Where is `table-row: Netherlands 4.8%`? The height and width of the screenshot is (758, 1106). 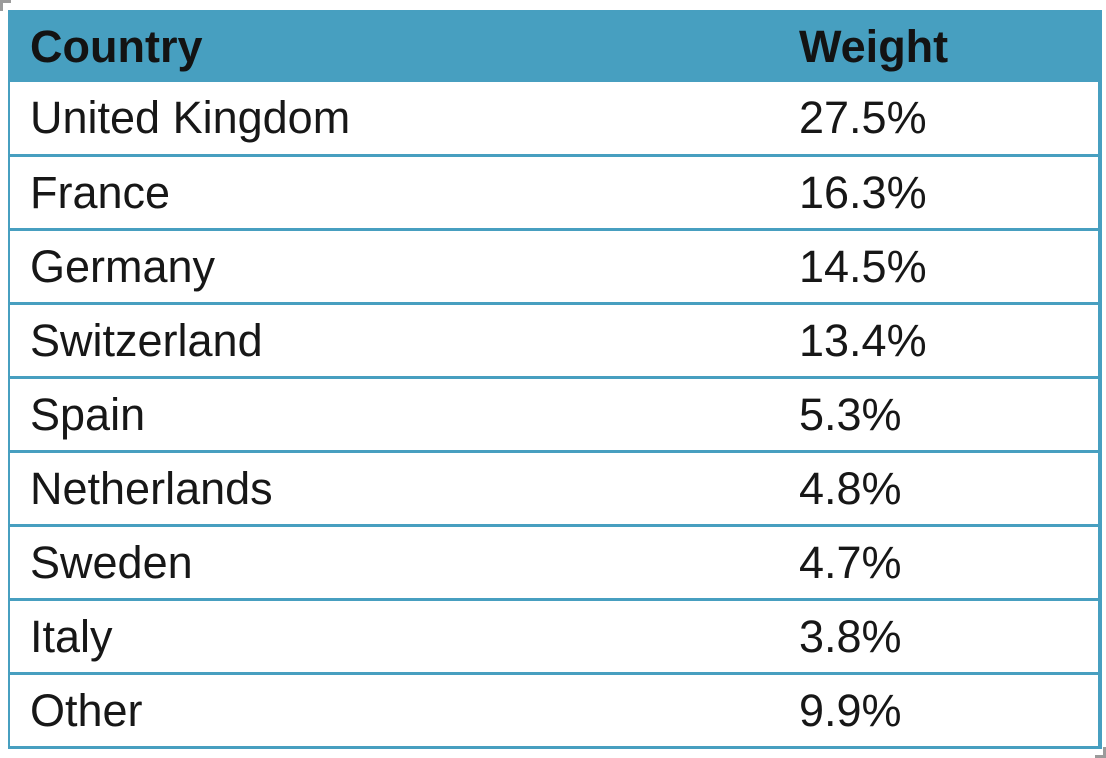
table-row: Netherlands 4.8% is located at coordinates (554, 488).